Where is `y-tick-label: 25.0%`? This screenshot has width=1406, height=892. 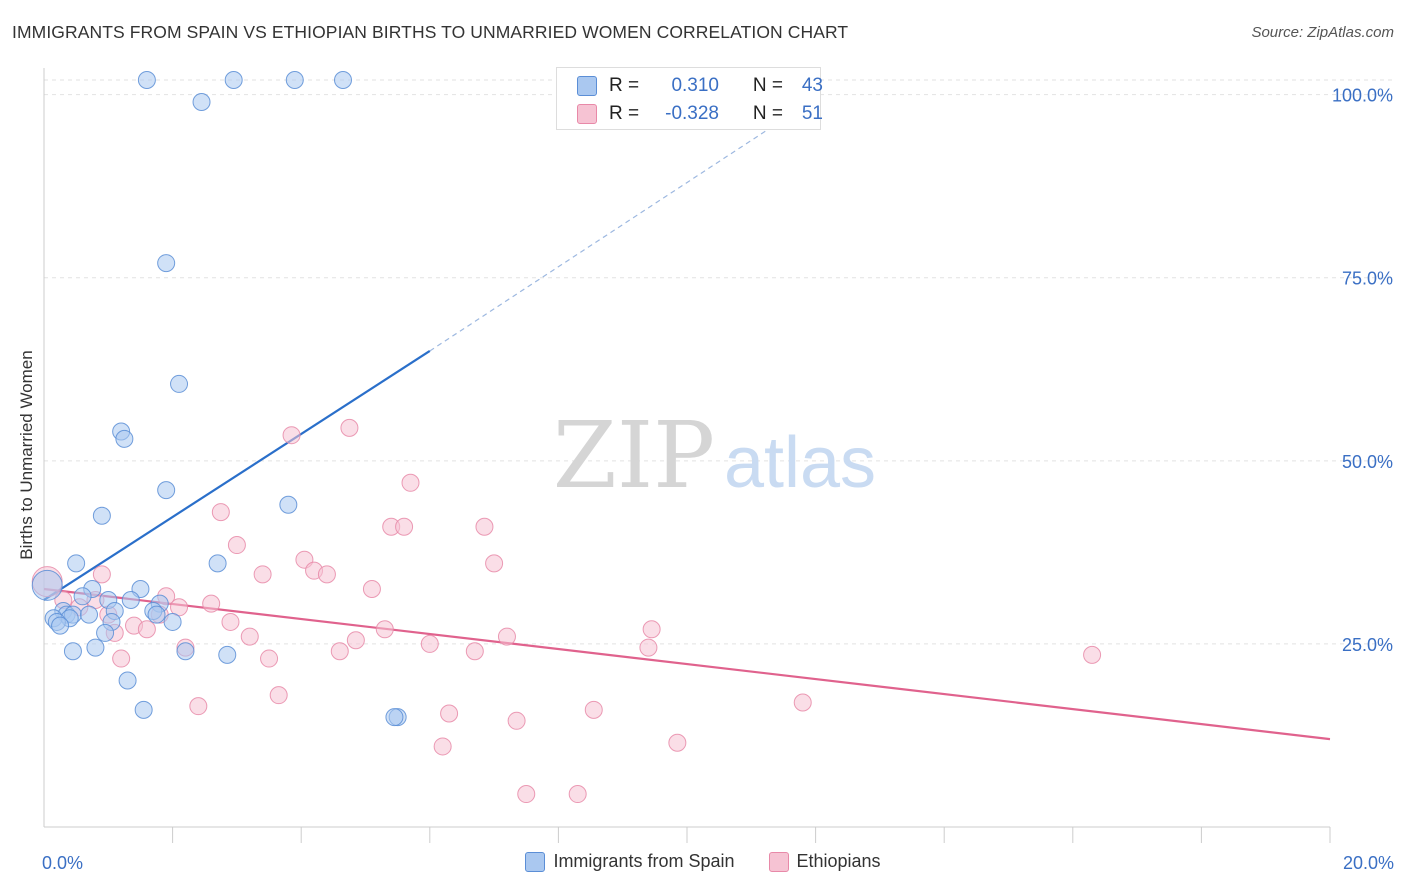
y-tick-label: 25.0% is located at coordinates (1367, 645).